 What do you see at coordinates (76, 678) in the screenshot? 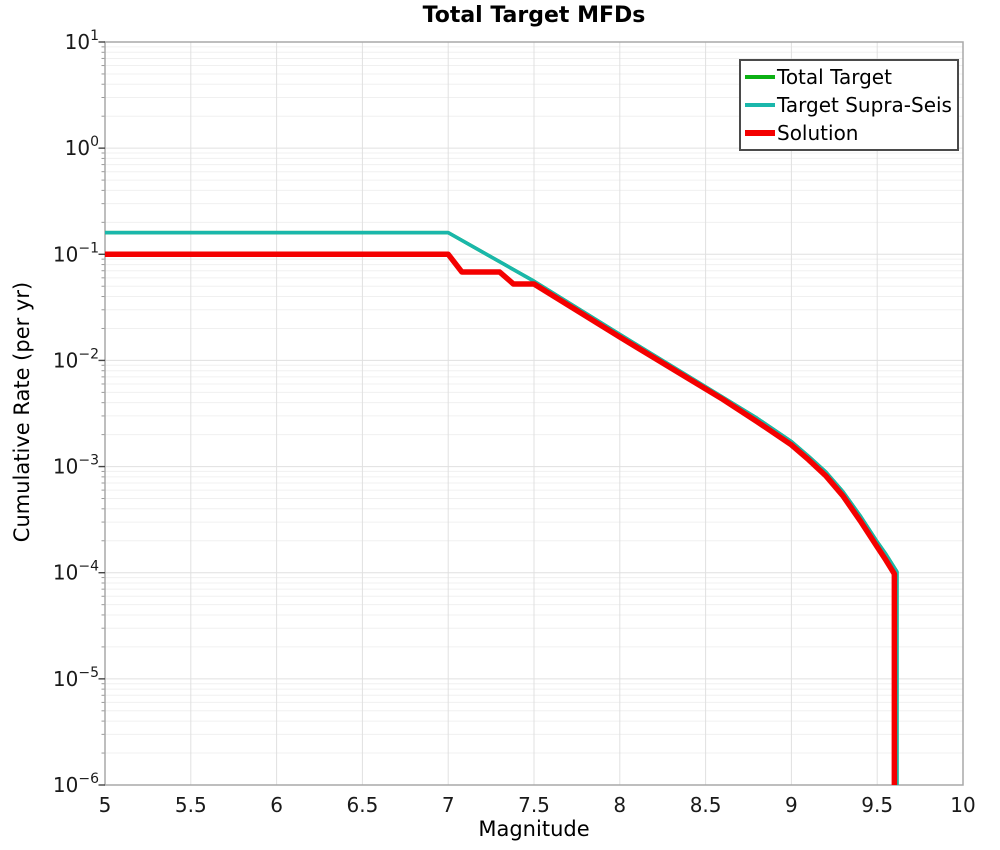
I see `y-tick-label: 10⁻⁵` at bounding box center [76, 678].